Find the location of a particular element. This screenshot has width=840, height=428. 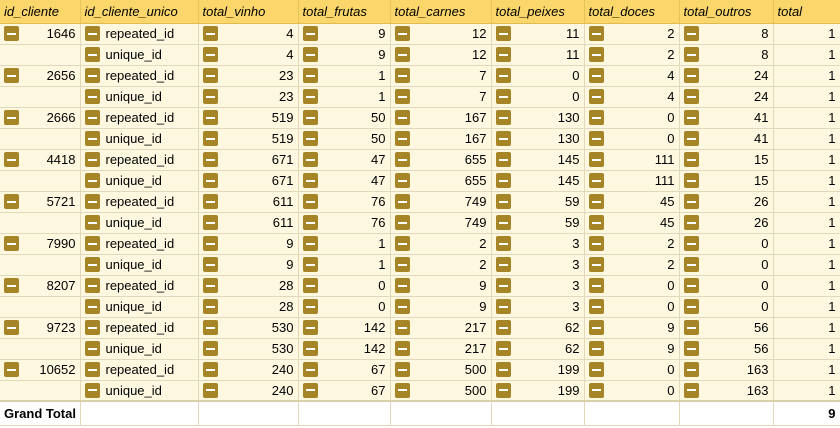

column-header-total-doces: total_doces is located at coordinates (632, 12).